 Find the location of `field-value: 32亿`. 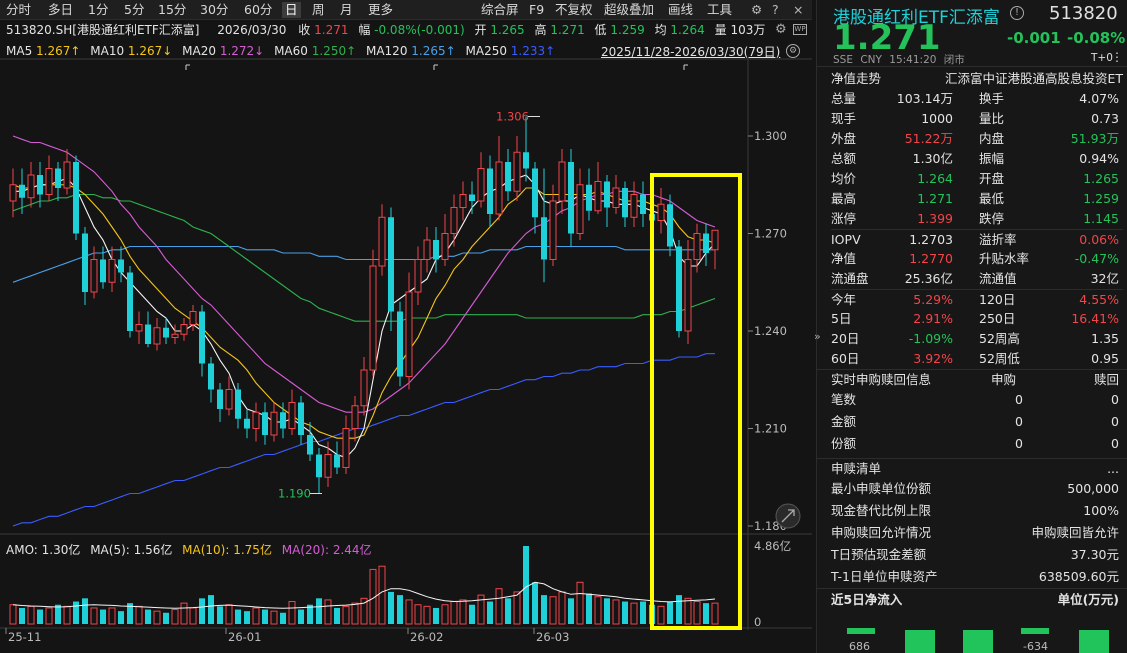

field-value: 32亿 is located at coordinates (1104, 278).